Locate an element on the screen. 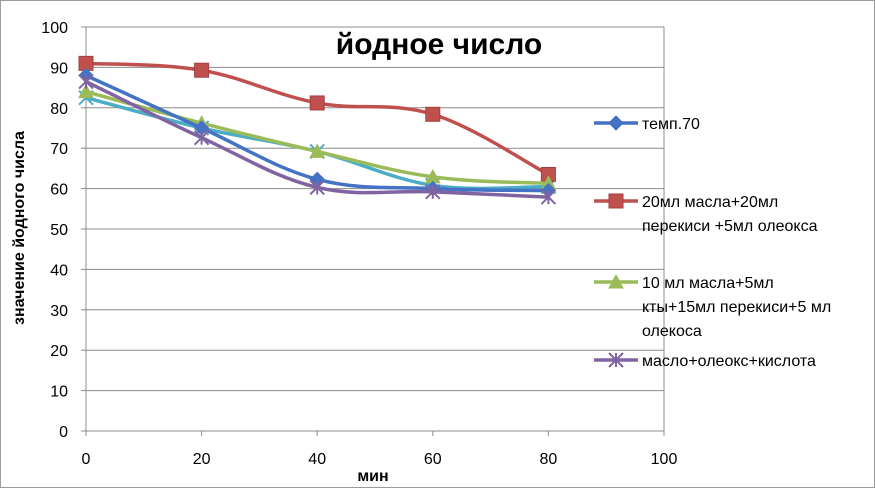  legend-label: 10 мл масла+5мл is located at coordinates (708, 283).